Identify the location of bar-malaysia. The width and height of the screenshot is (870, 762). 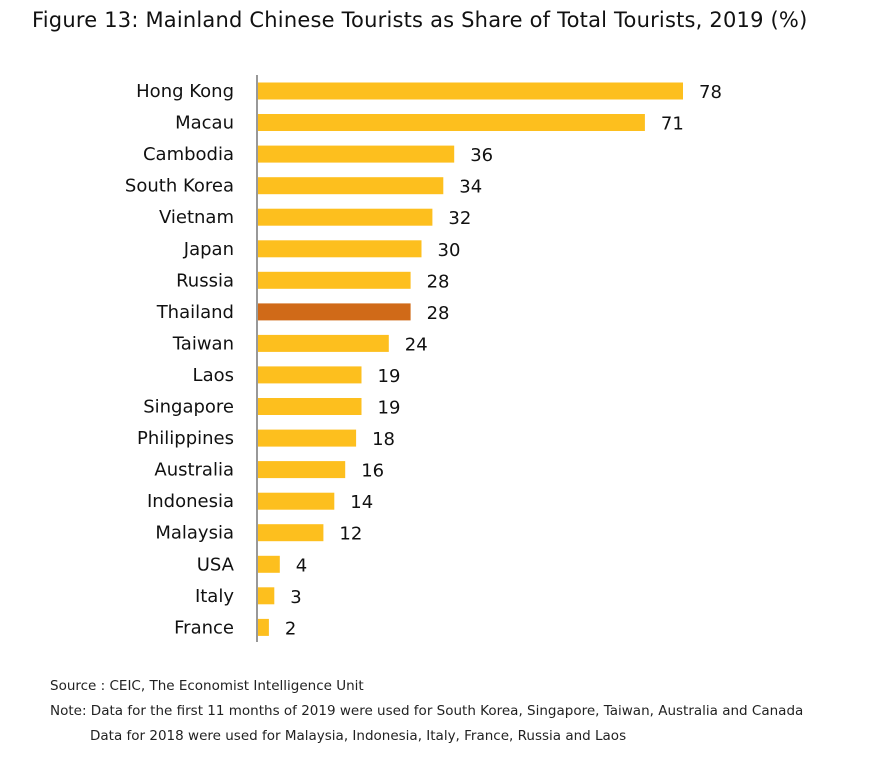
(291, 533).